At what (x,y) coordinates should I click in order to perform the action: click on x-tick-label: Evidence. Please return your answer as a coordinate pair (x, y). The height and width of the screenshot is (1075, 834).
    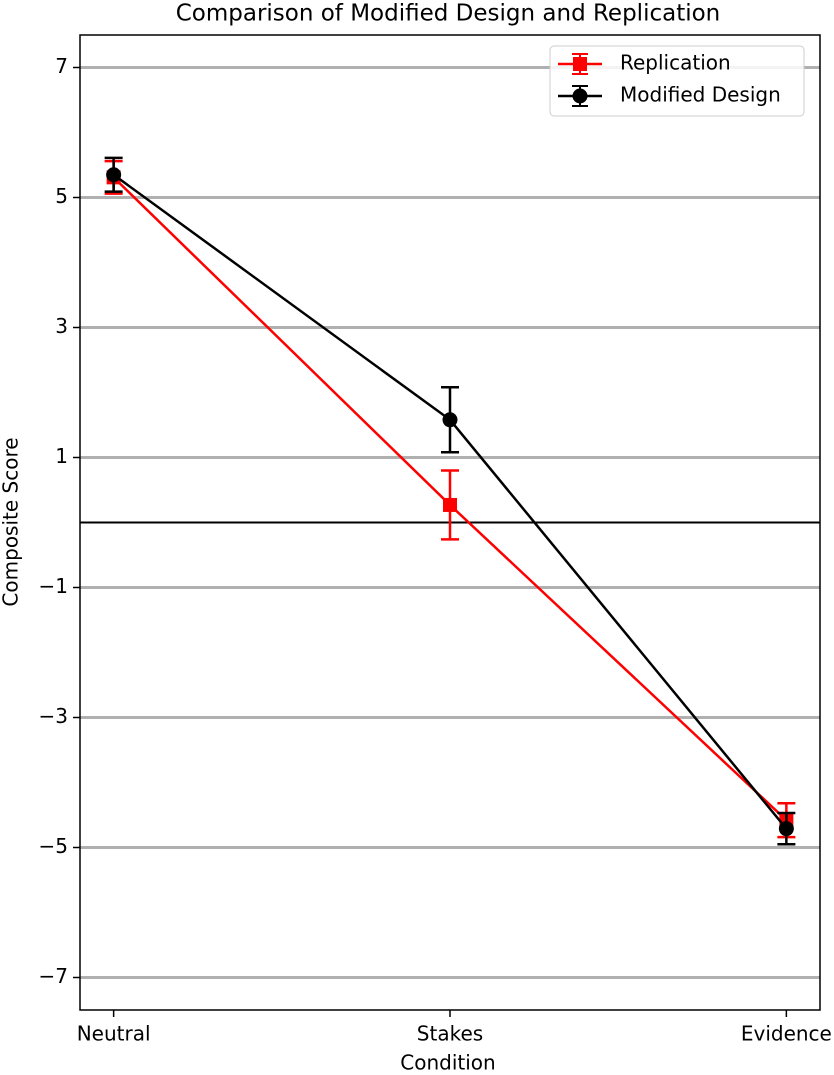
    Looking at the image, I should click on (786, 1034).